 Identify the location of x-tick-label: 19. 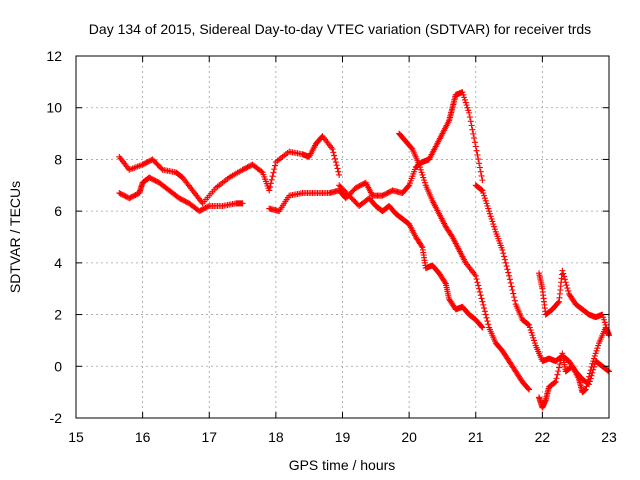
(343, 437).